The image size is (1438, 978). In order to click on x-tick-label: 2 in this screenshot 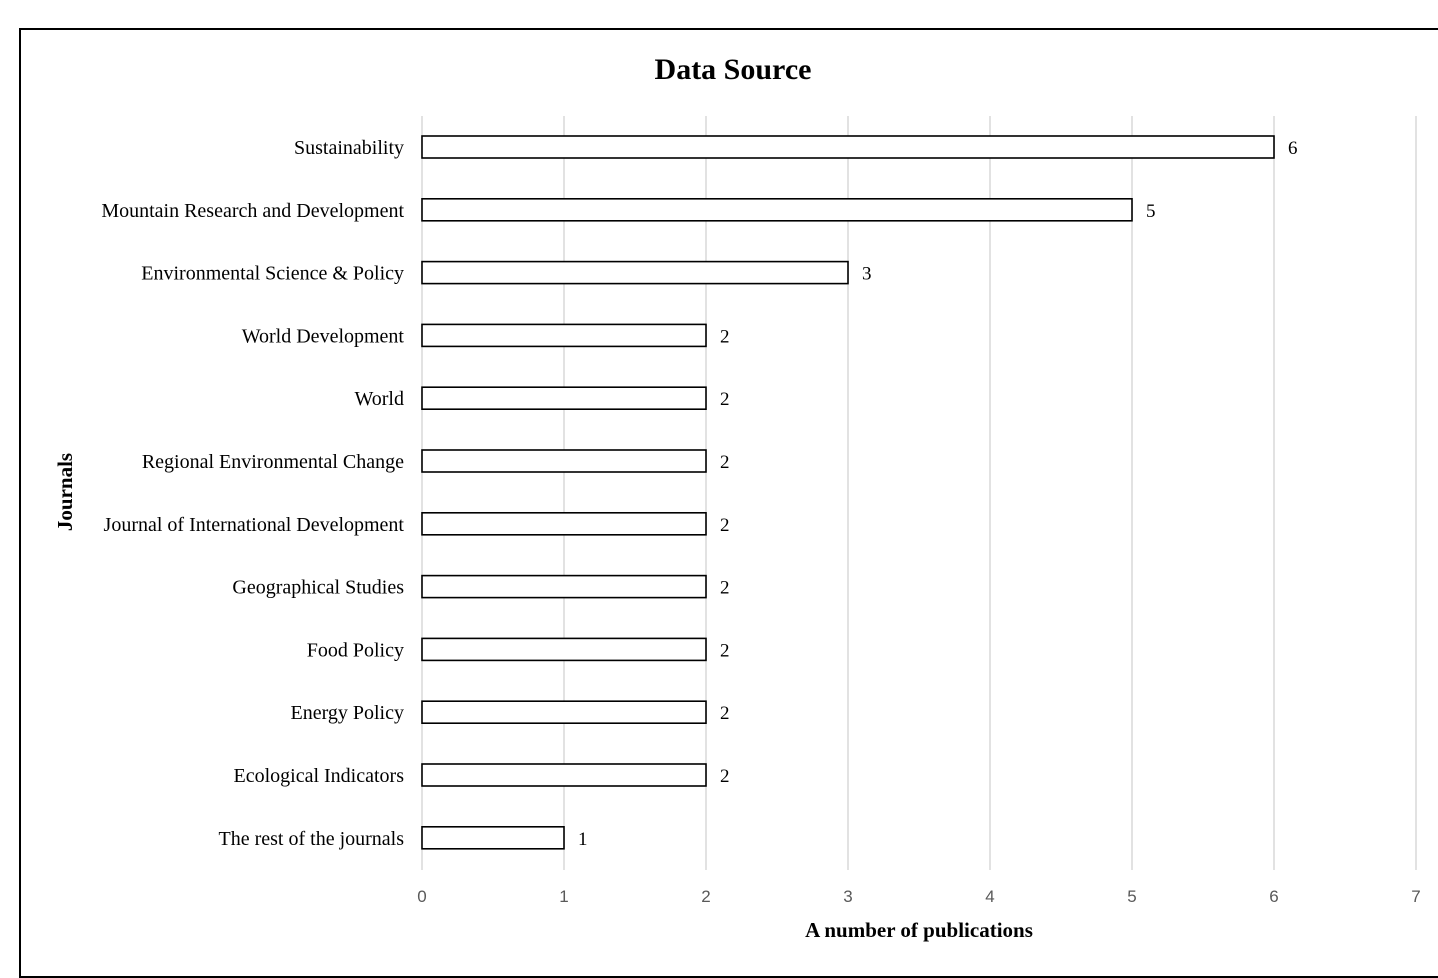, I will do `click(705, 896)`.